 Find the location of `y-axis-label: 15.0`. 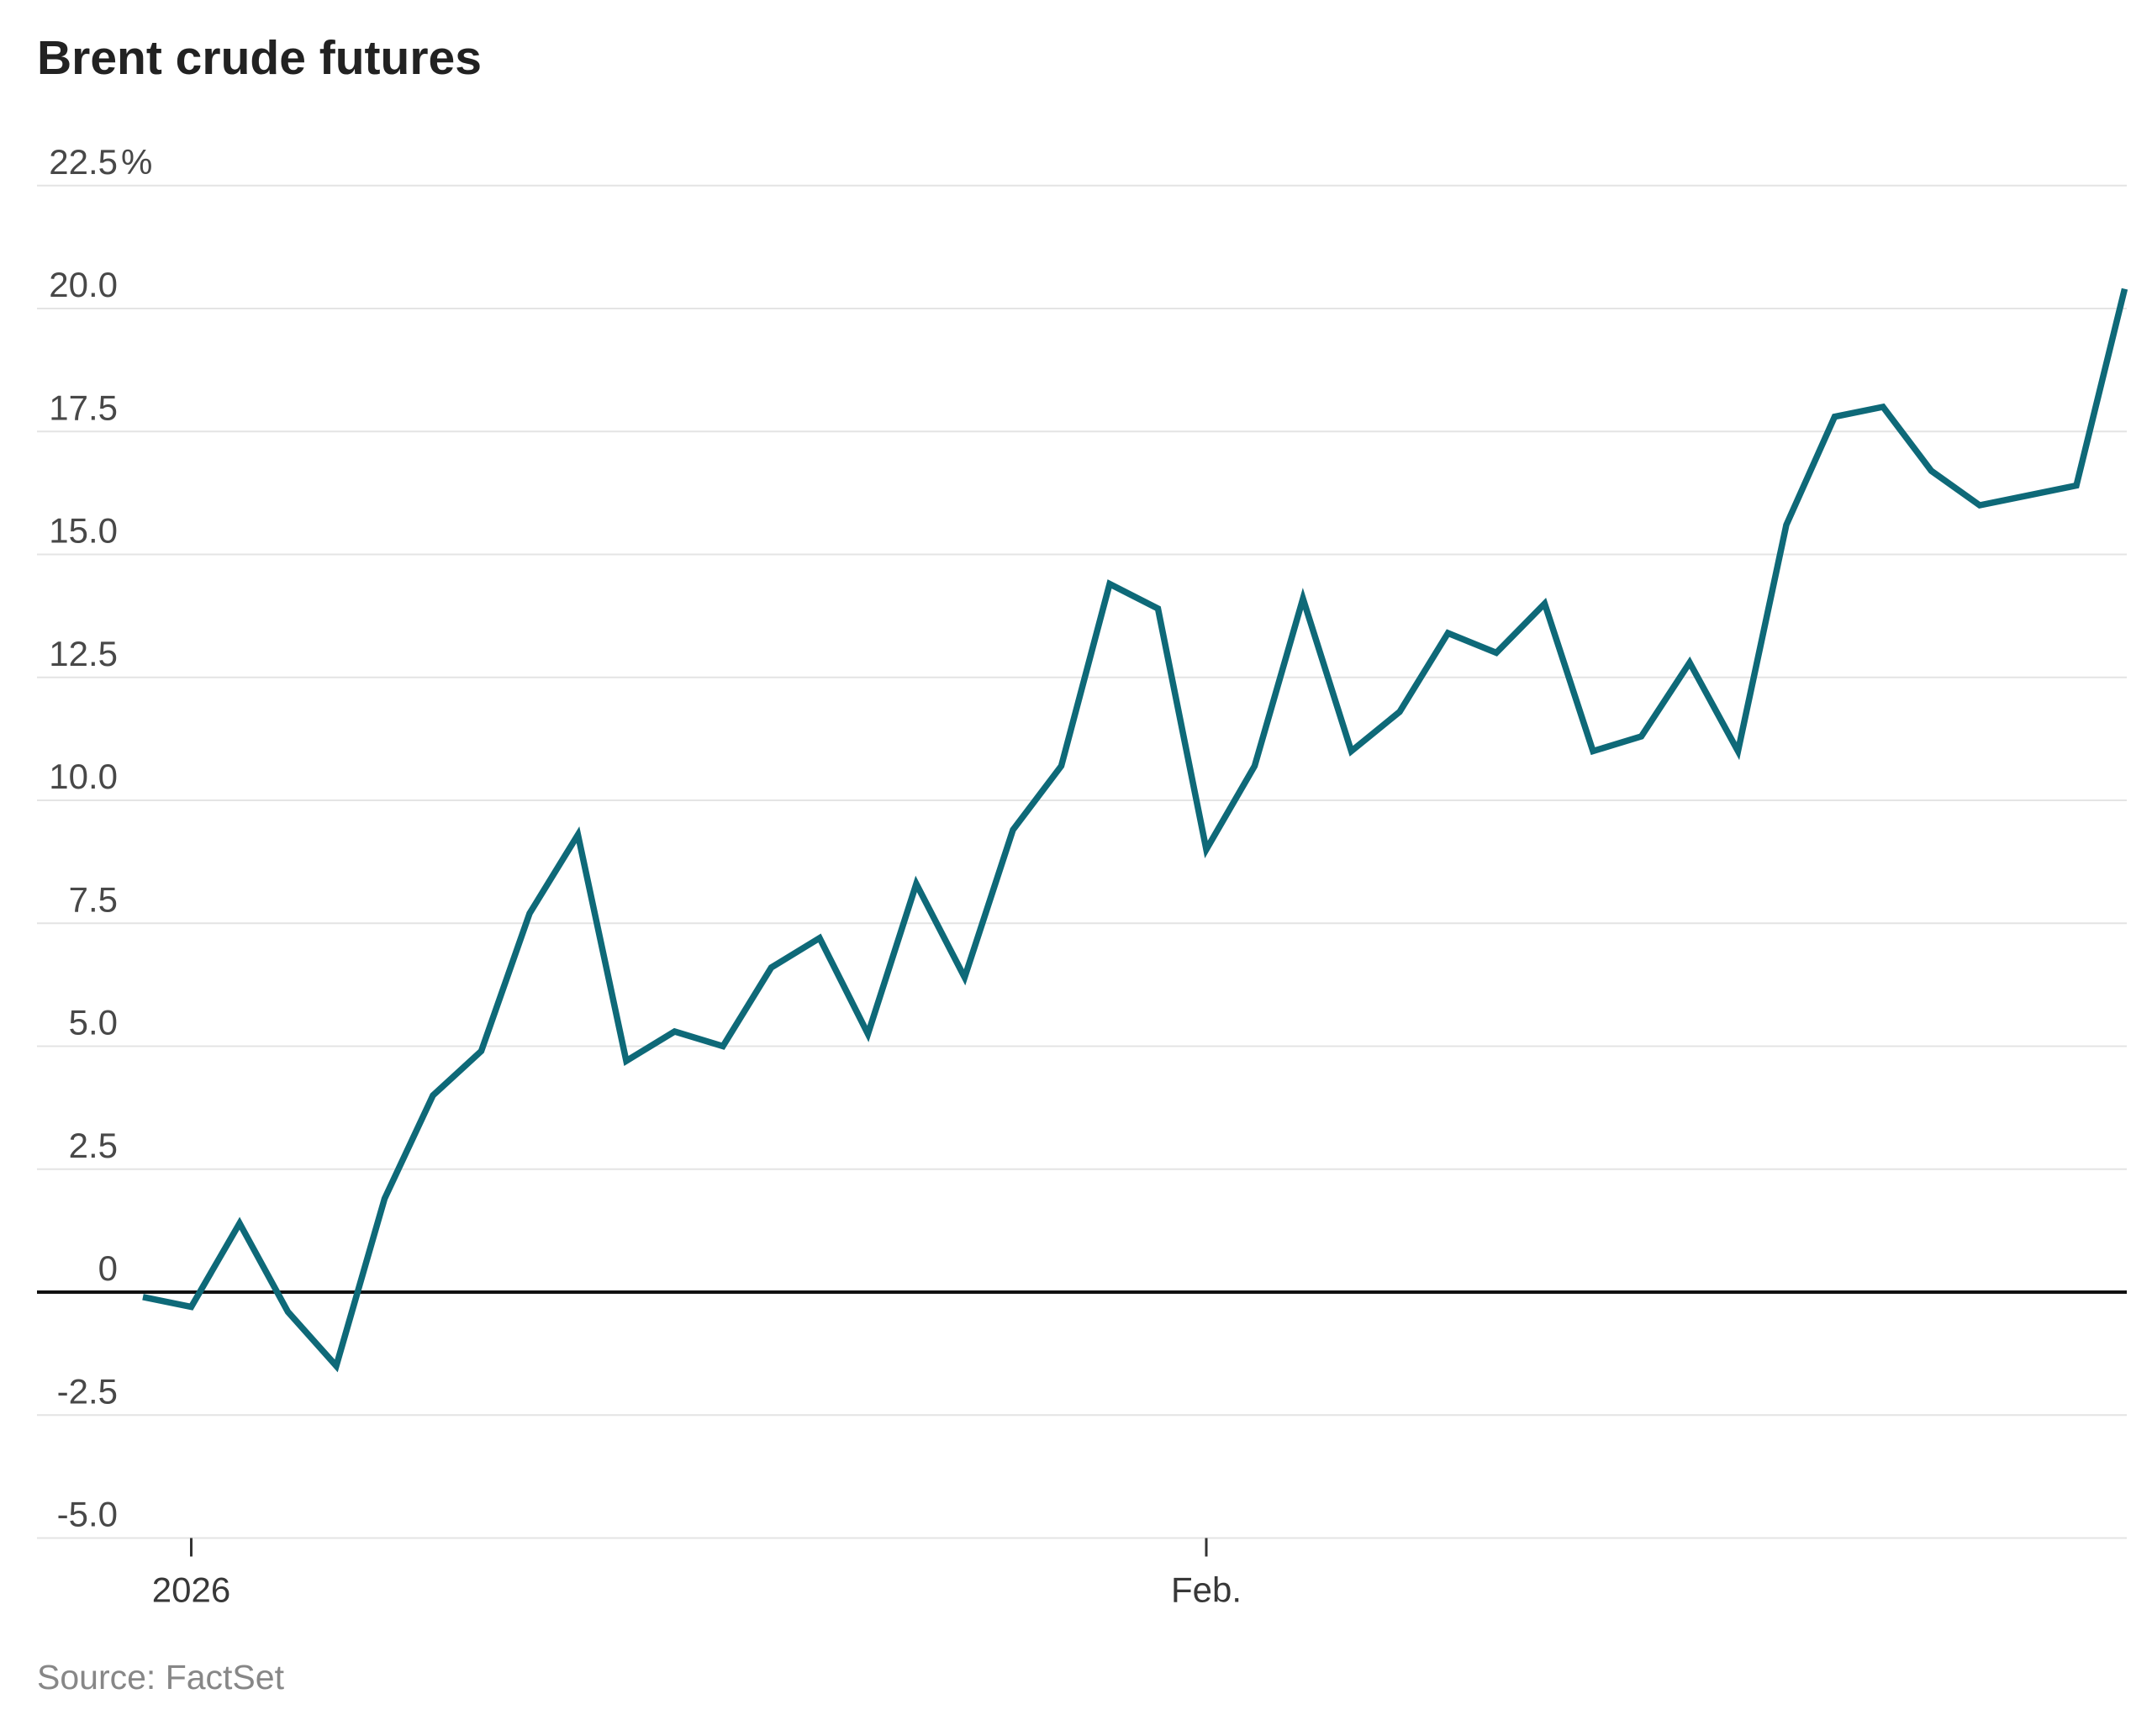

y-axis-label: 15.0 is located at coordinates (83, 531).